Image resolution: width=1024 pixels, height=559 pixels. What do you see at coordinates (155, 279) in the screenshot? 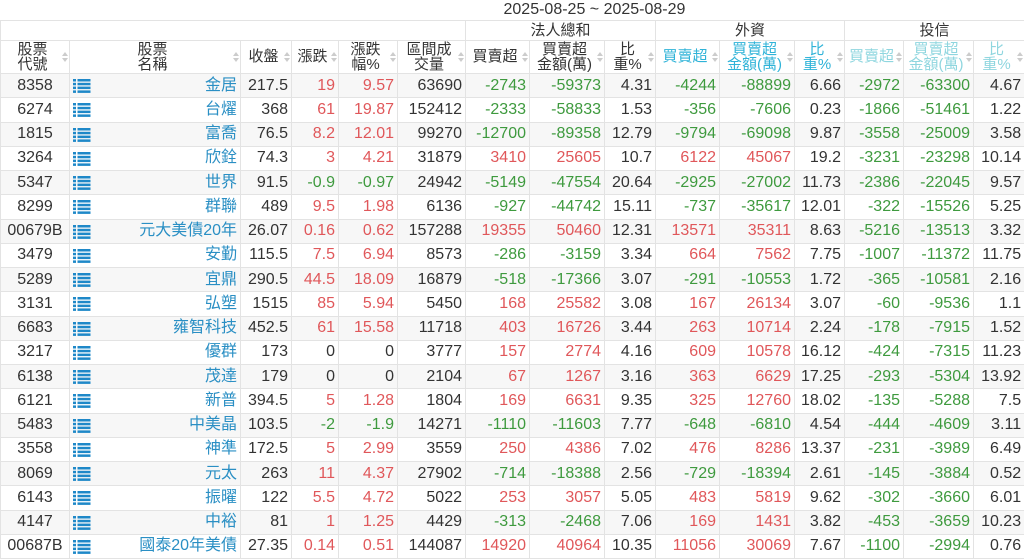
I see `cell-name: 宜鼎` at bounding box center [155, 279].